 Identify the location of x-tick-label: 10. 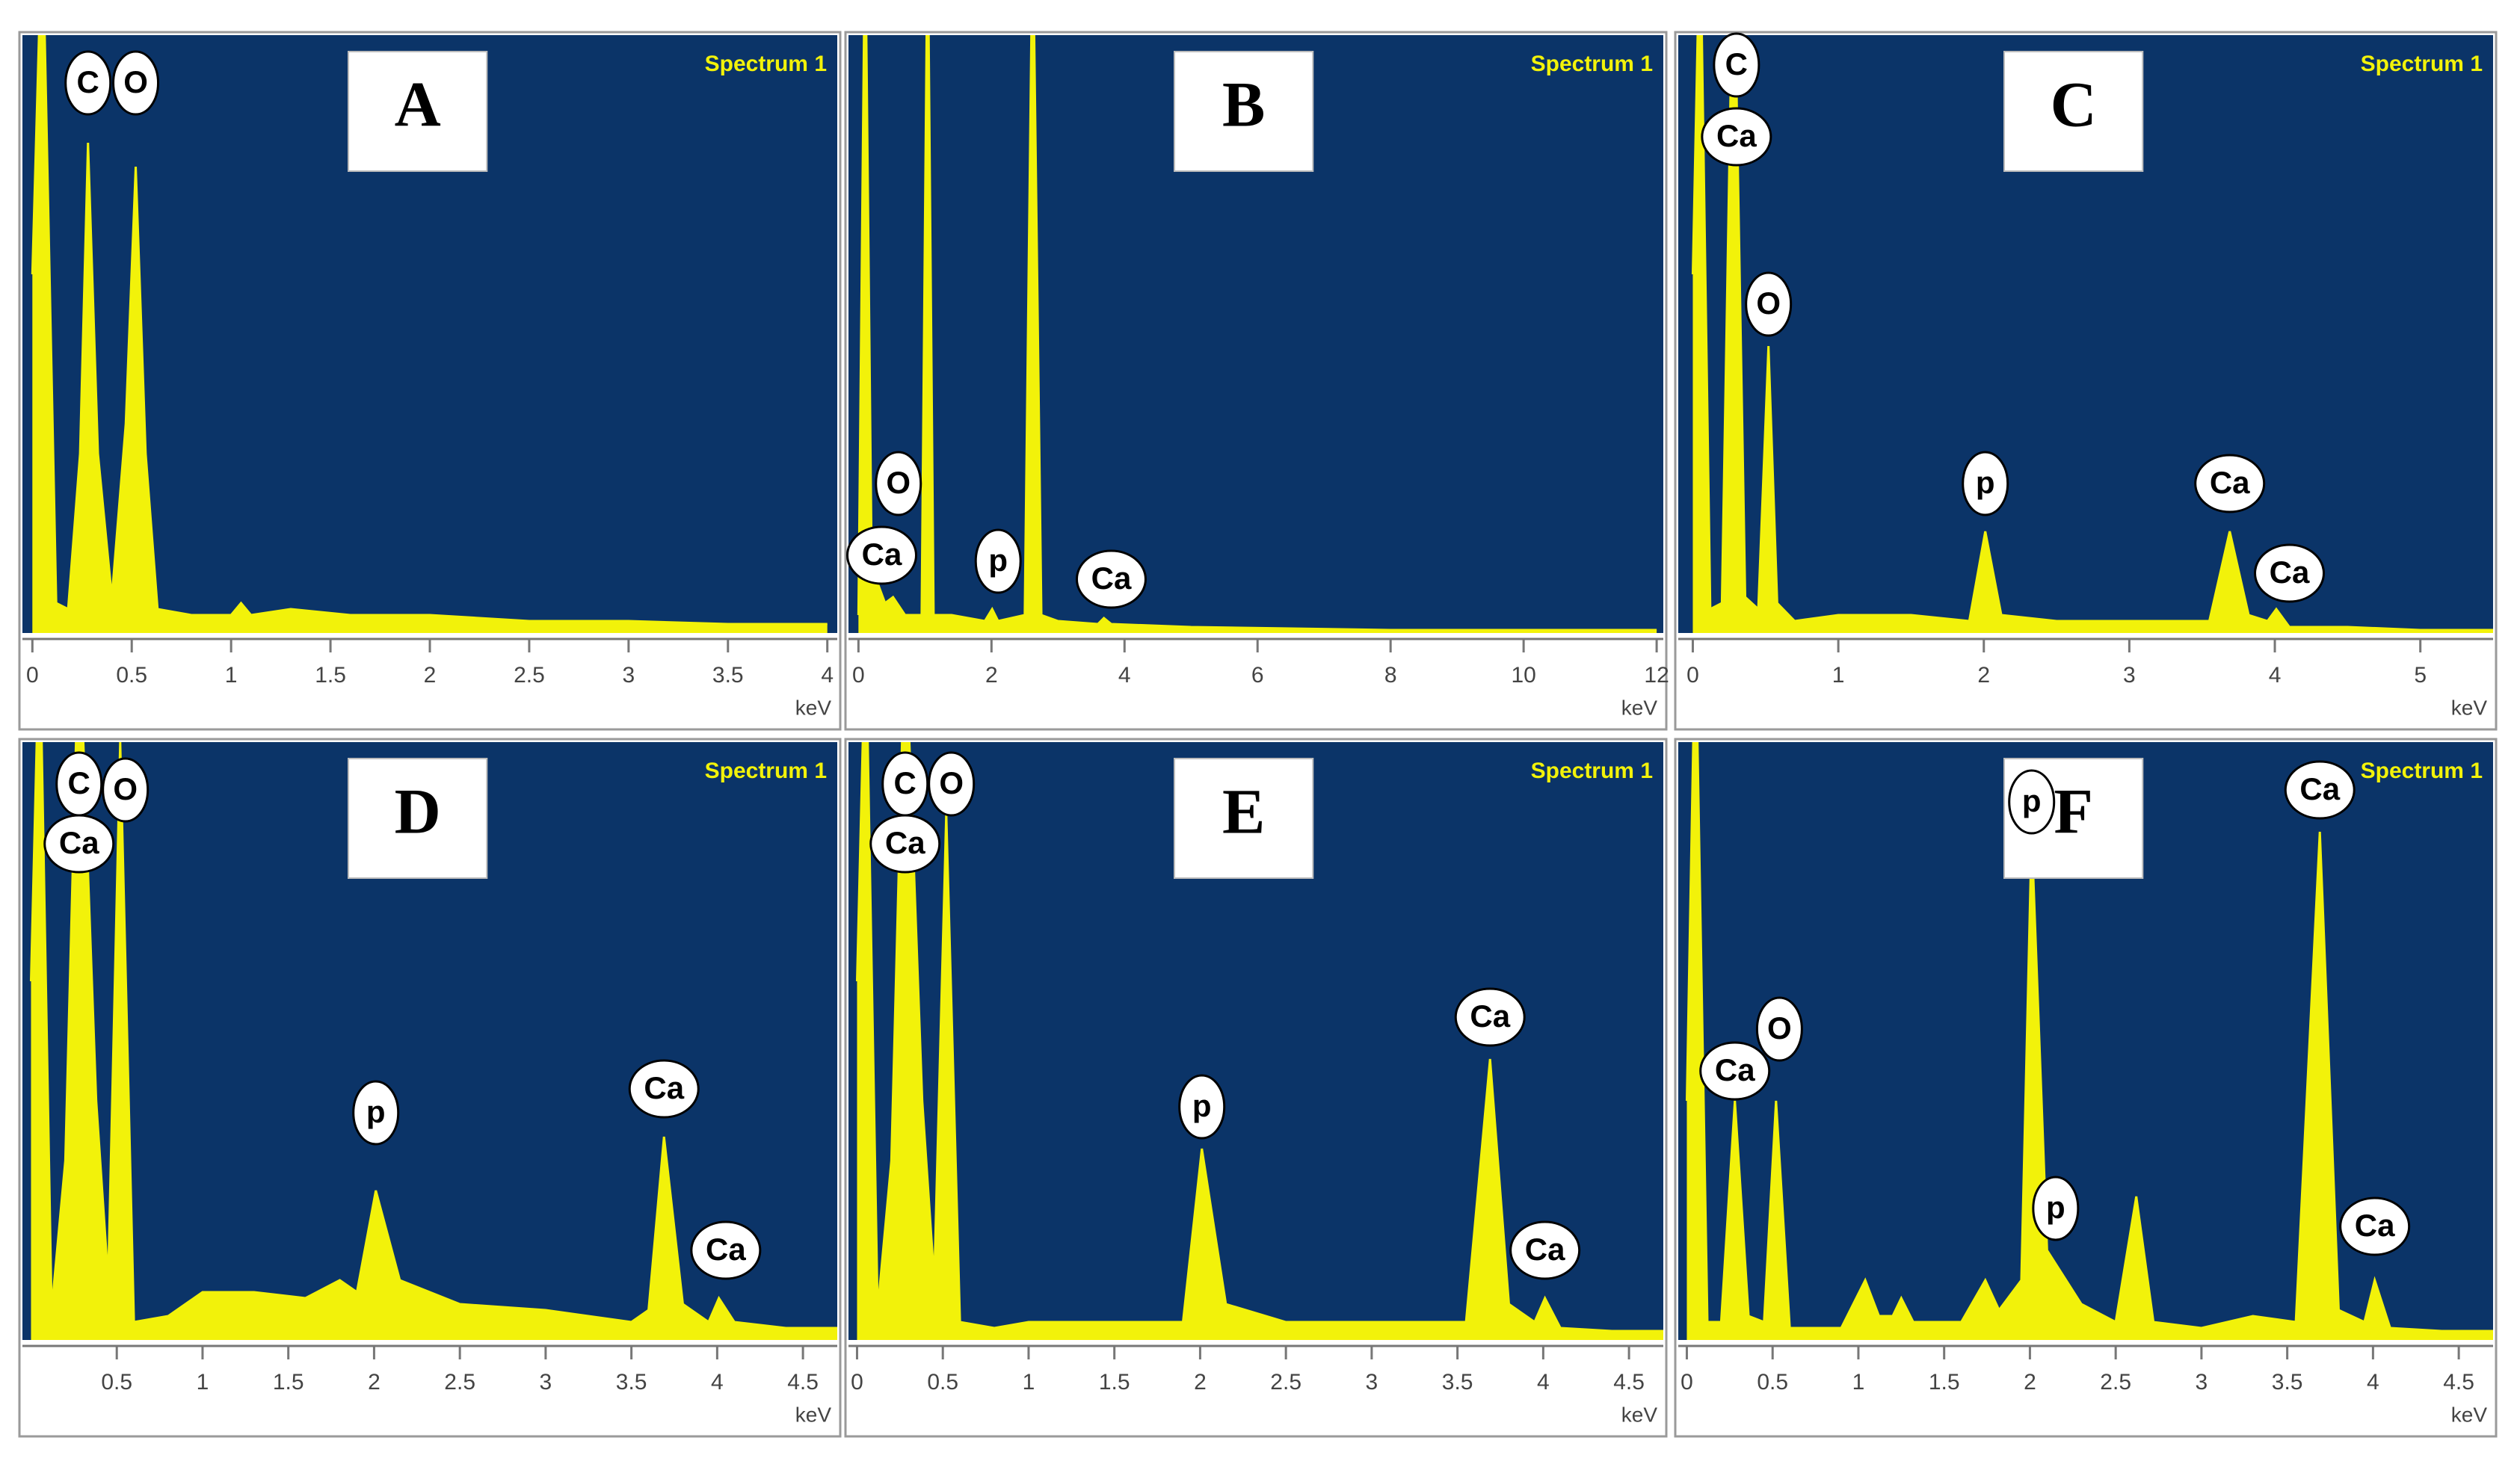
(1523, 675).